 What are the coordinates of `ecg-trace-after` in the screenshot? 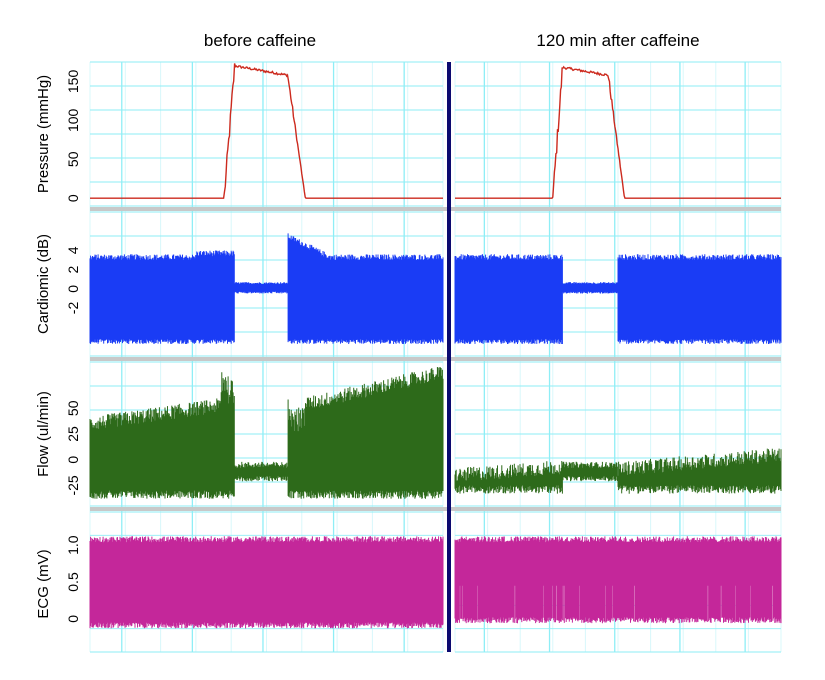 It's located at (618, 580).